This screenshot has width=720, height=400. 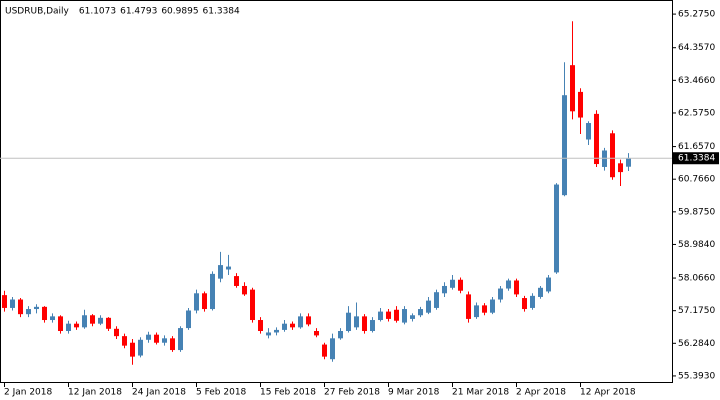 I want to click on x-tick-label: 2 Apr 2018, so click(x=541, y=393).